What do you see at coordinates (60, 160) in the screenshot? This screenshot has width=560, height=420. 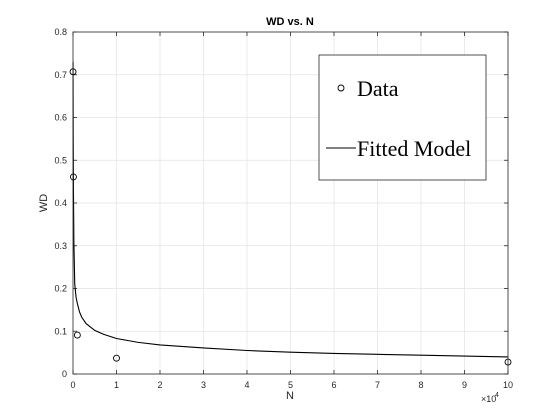 I see `y-tick-label: 0.5` at bounding box center [60, 160].